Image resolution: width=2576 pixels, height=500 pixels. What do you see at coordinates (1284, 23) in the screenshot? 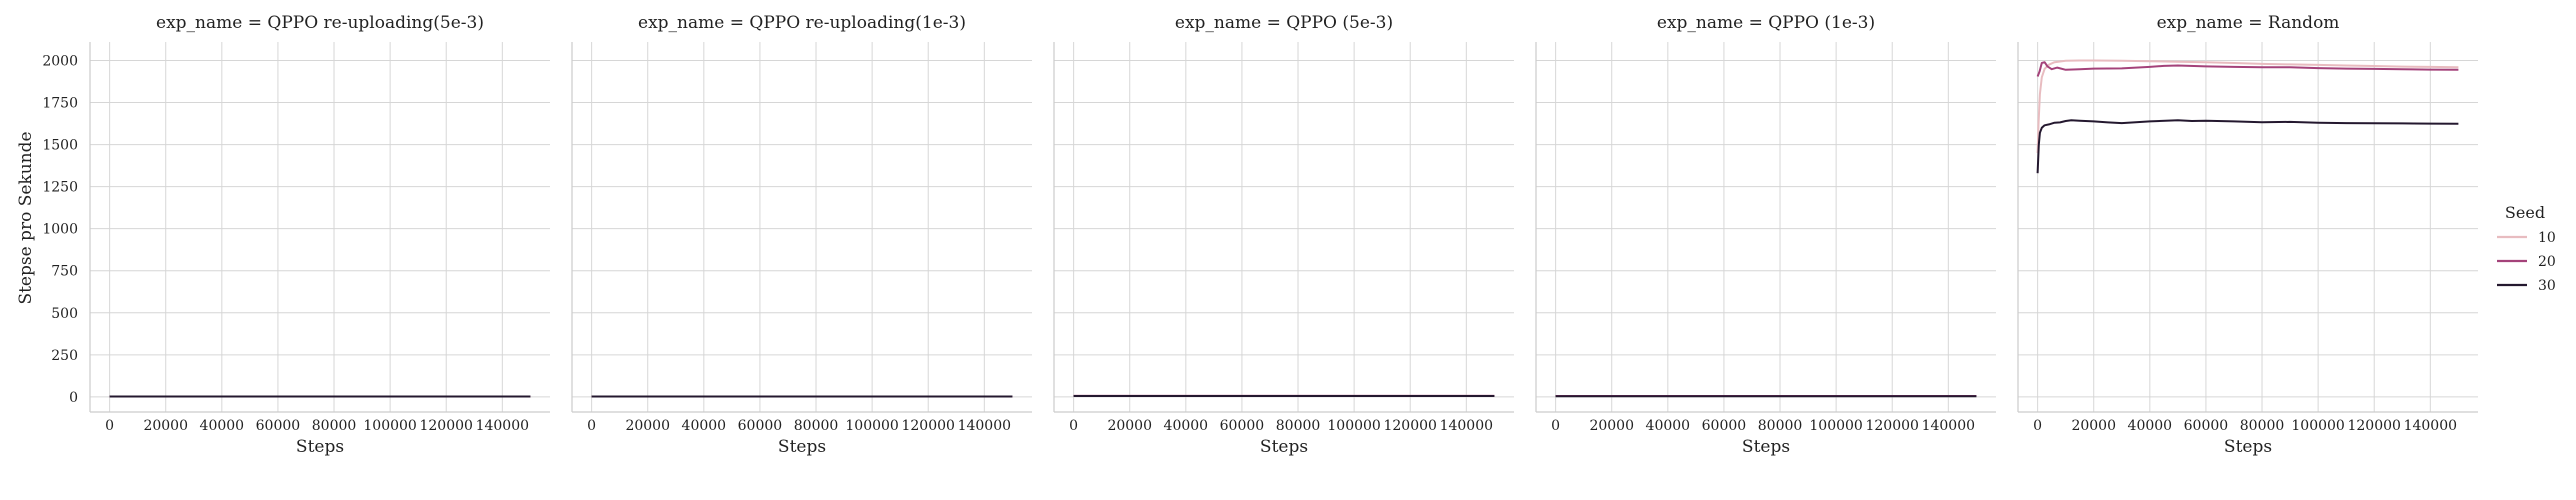
I see `panel-title: exp_name = QPPO (5e-3)` at bounding box center [1284, 23].